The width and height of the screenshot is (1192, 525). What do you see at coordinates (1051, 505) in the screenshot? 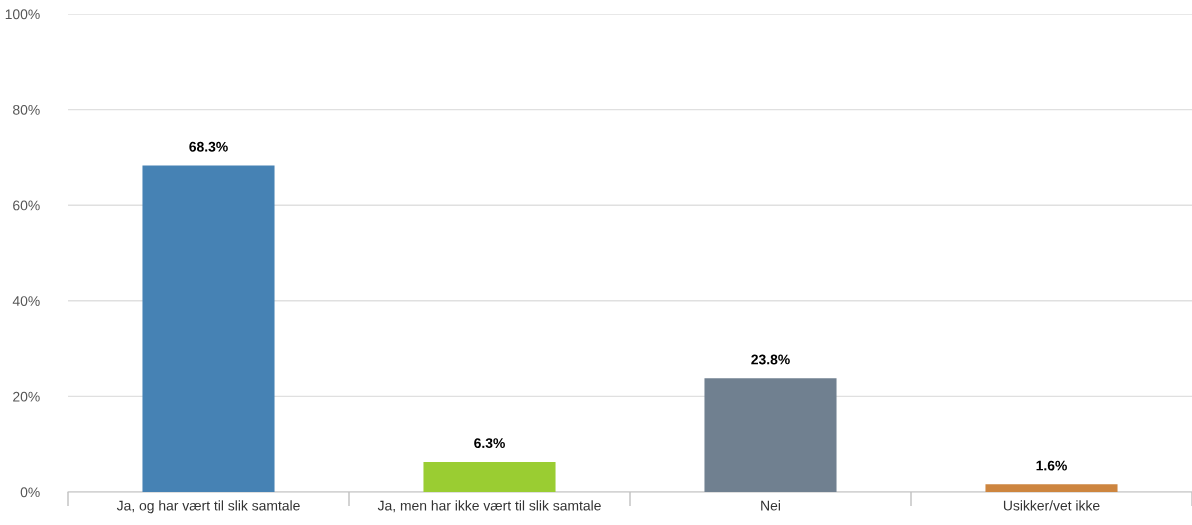
I see `x-tick-label: Usikker/vet ikke` at bounding box center [1051, 505].